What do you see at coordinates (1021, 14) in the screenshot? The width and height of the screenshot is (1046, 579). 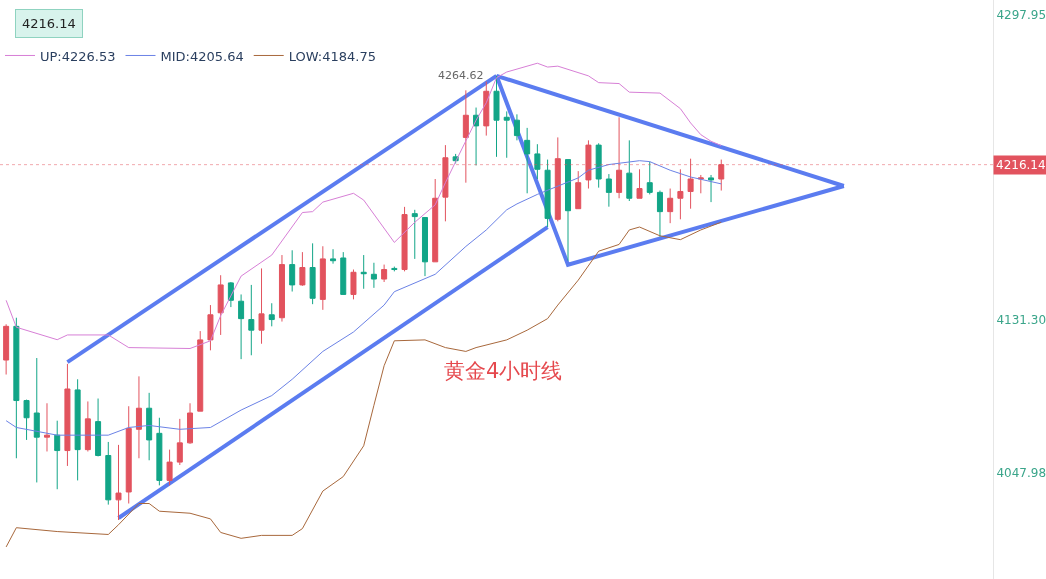 I see `y-tick-label: 4297.95` at bounding box center [1021, 14].